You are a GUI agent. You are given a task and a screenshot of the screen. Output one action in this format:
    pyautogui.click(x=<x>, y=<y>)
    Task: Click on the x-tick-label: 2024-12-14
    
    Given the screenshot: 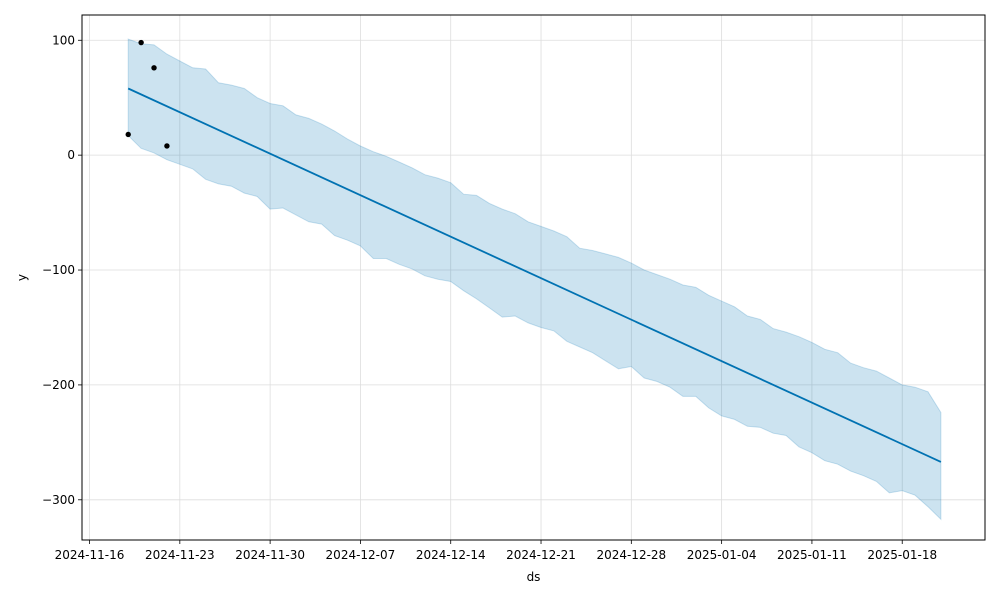 What is the action you would take?
    pyautogui.click(x=451, y=555)
    